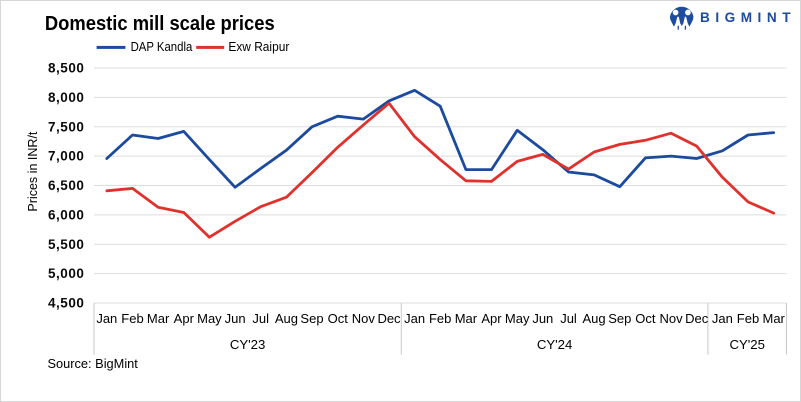  I want to click on svg-text: 6,000, so click(66, 215).